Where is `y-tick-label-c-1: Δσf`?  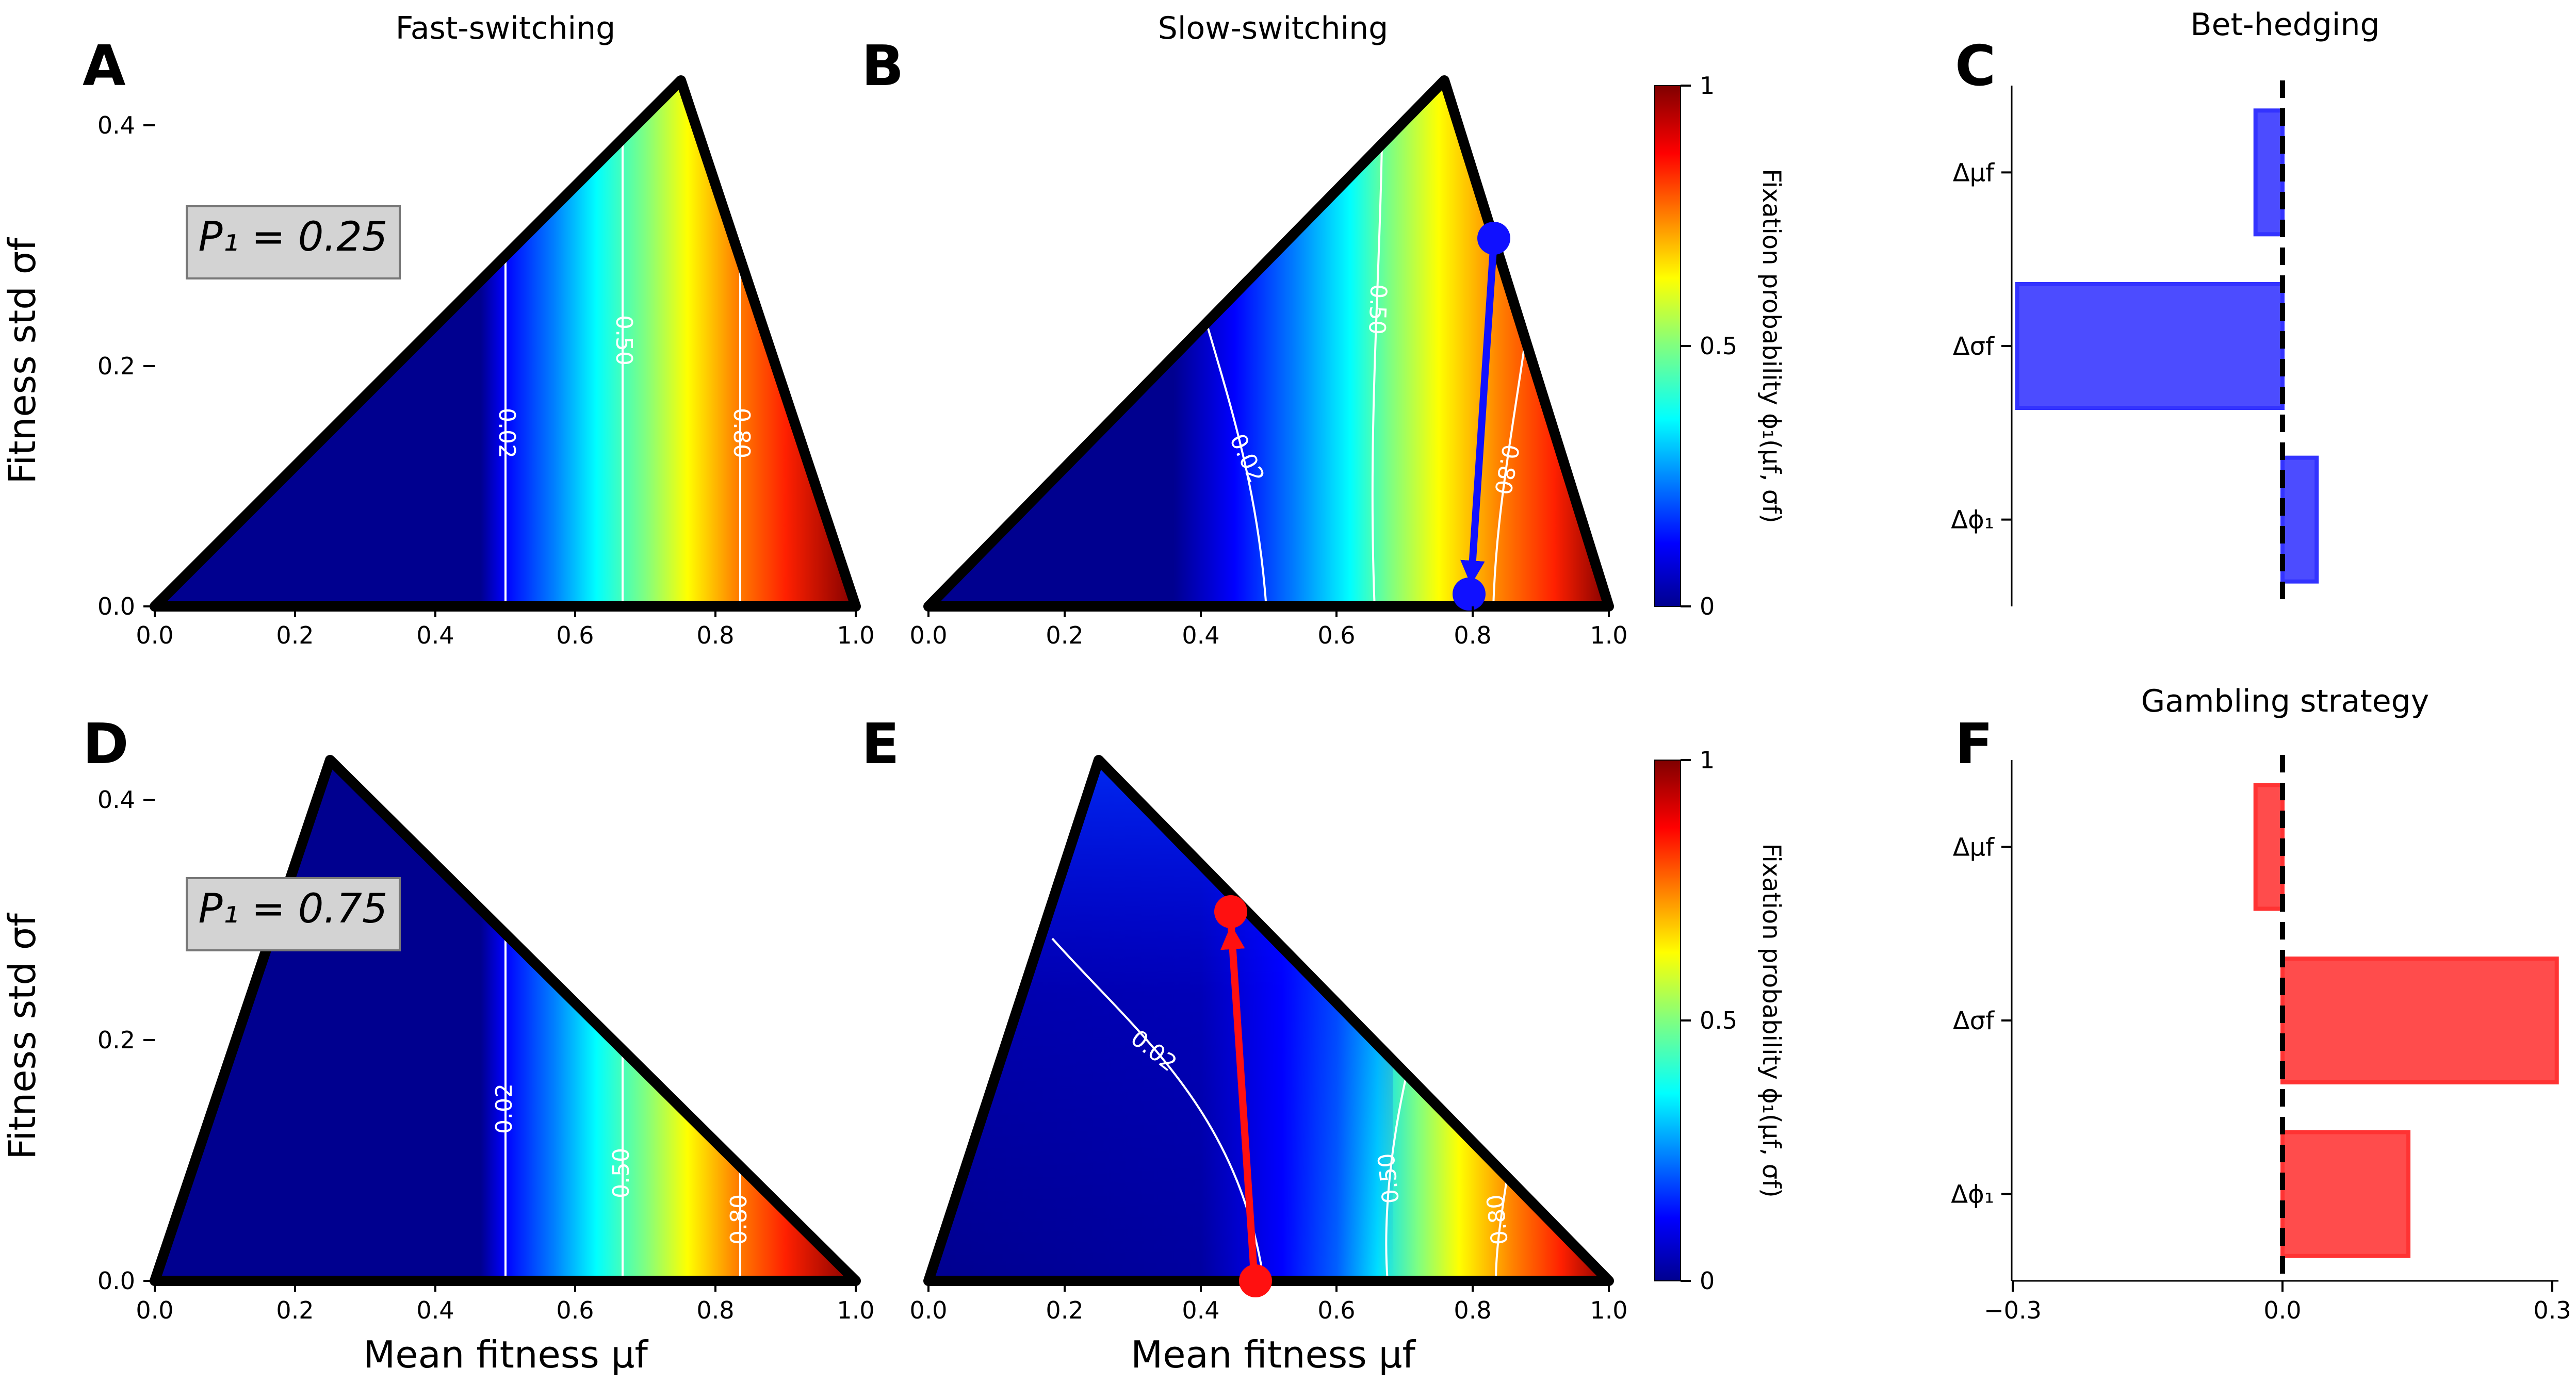
y-tick-label-c-1: Δσf is located at coordinates (1974, 346).